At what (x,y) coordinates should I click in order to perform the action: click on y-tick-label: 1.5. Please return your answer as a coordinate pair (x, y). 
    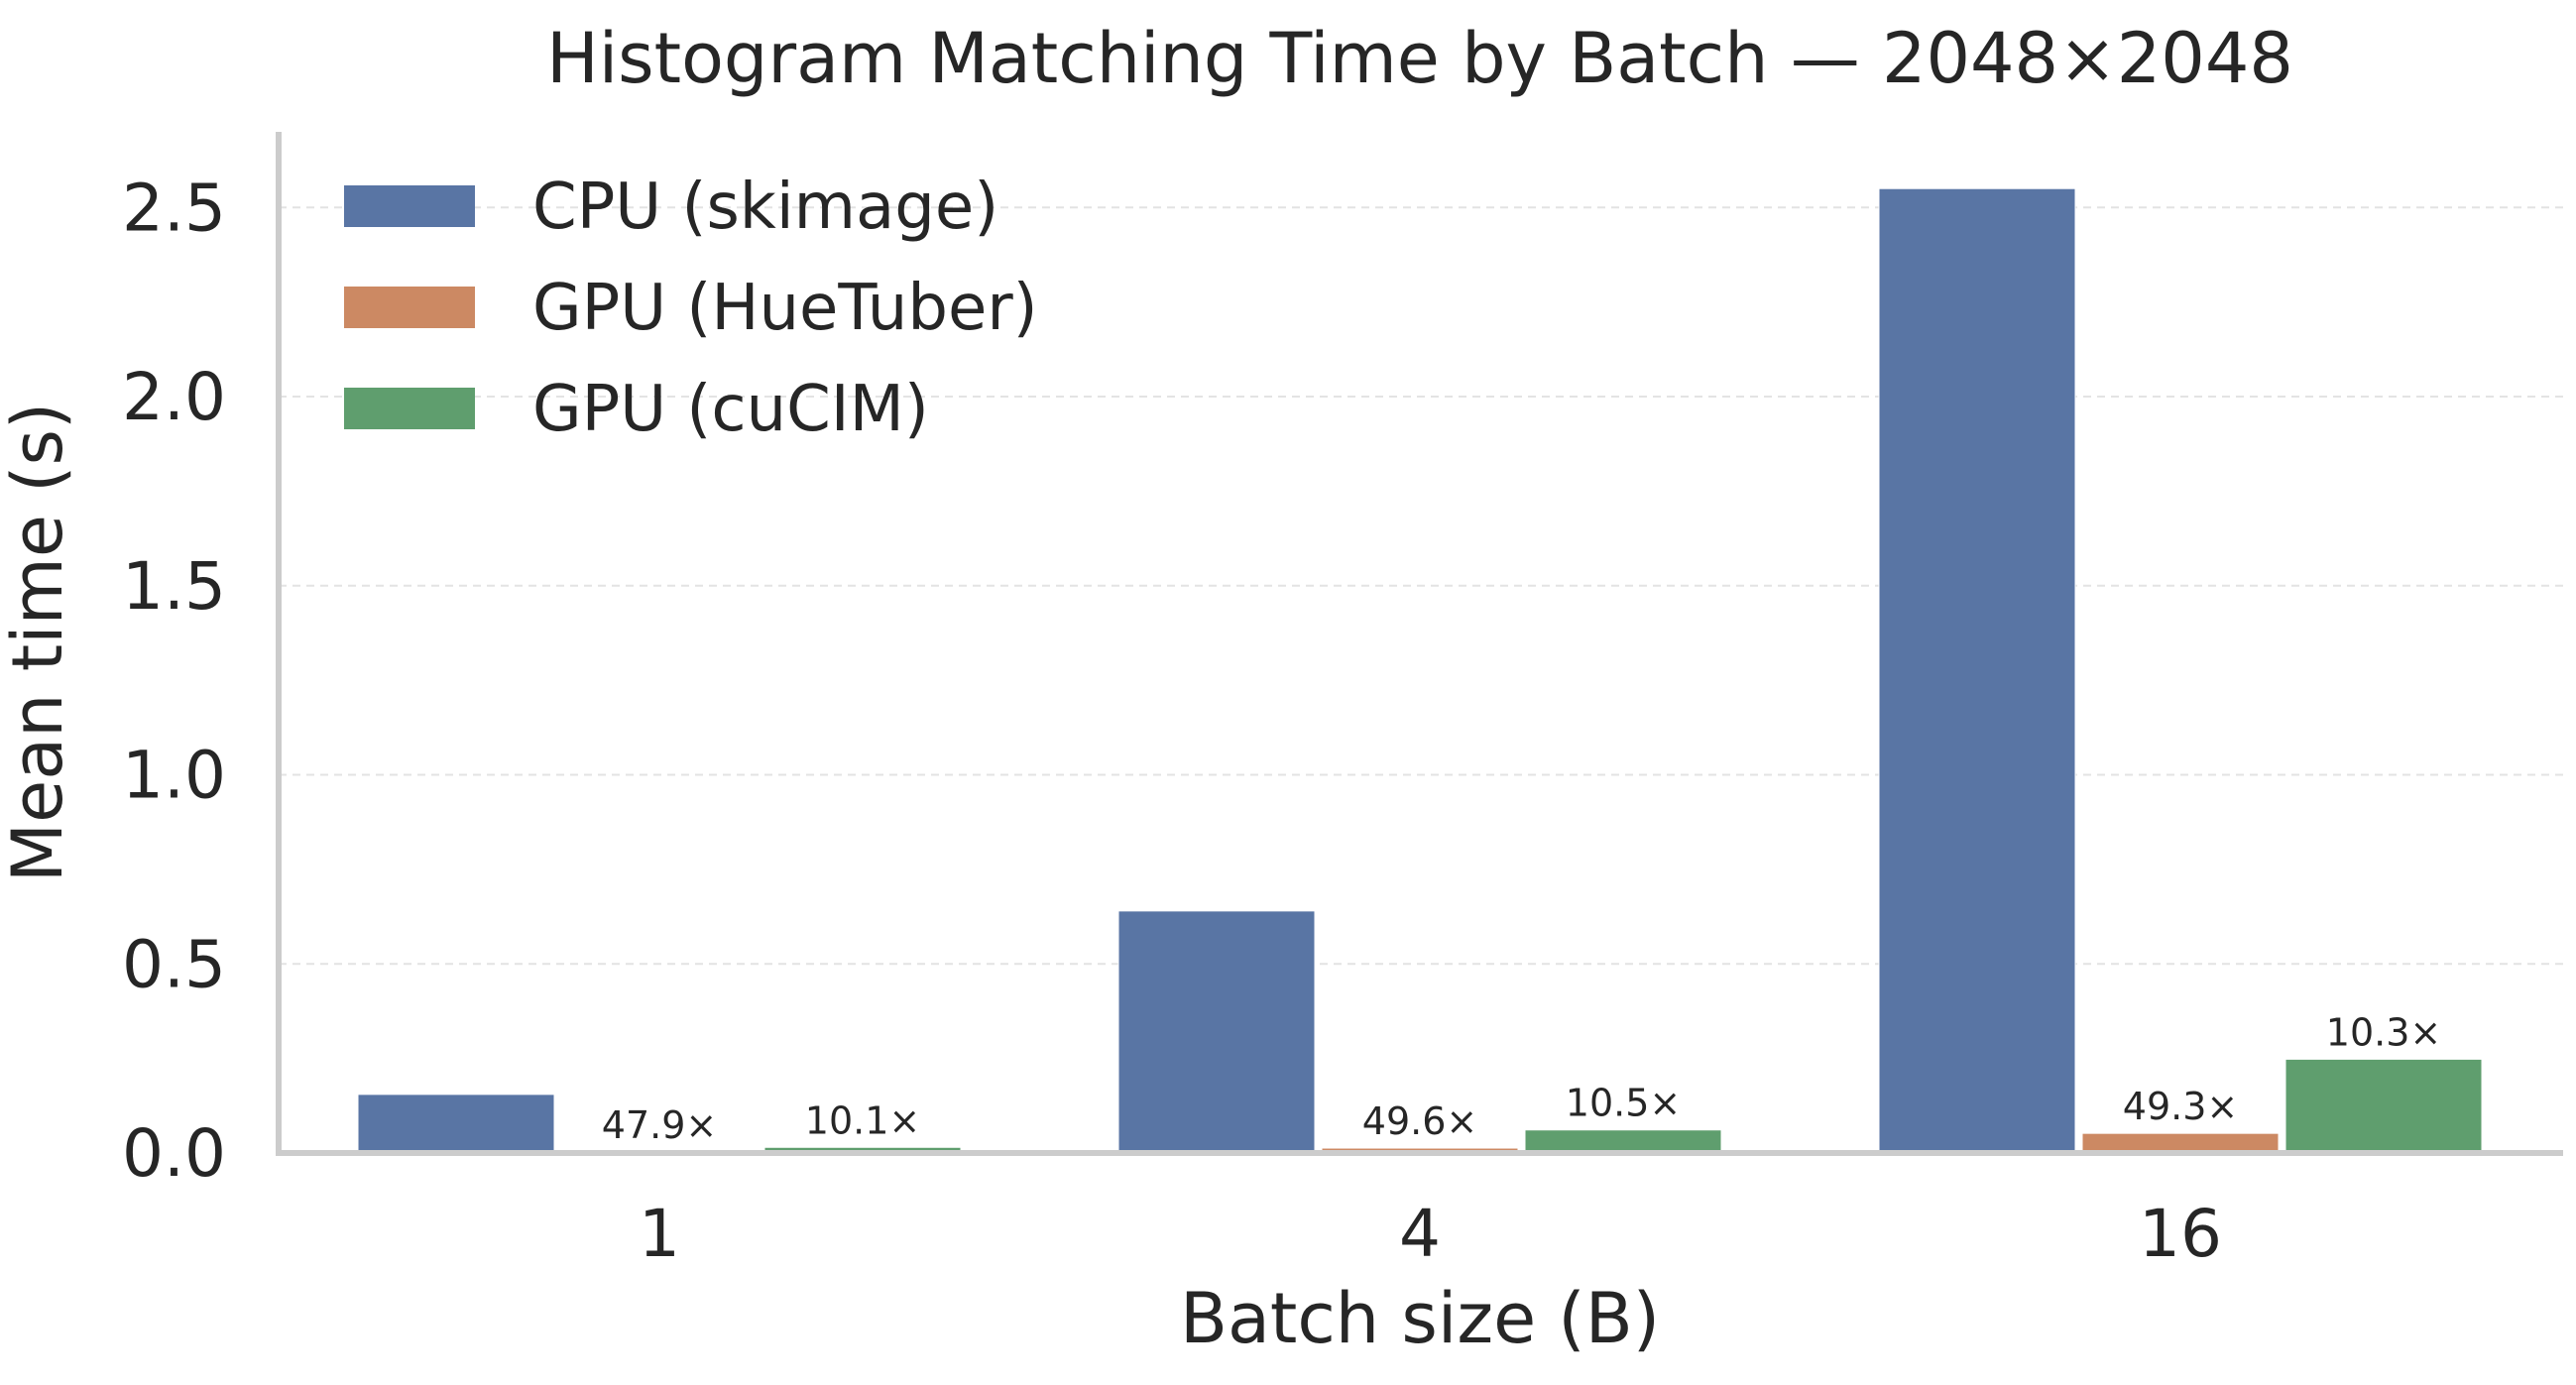
    Looking at the image, I should click on (174, 586).